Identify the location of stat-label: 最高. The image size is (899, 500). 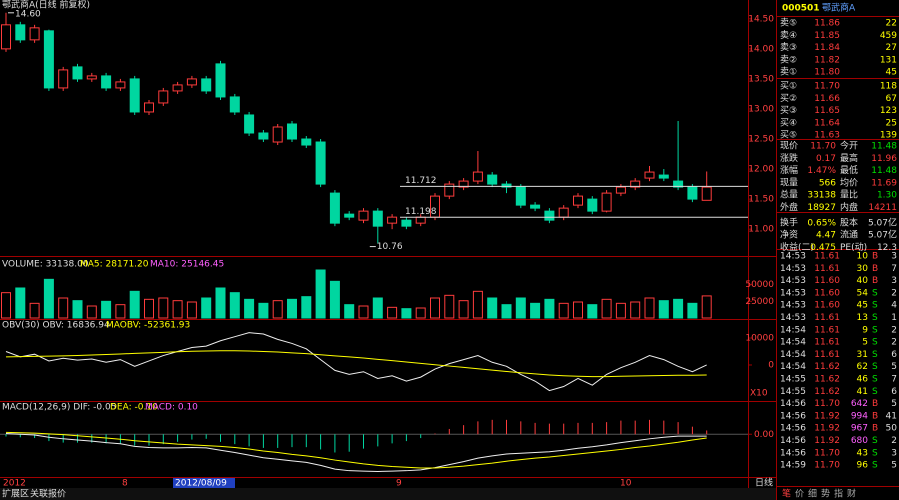
(849, 158).